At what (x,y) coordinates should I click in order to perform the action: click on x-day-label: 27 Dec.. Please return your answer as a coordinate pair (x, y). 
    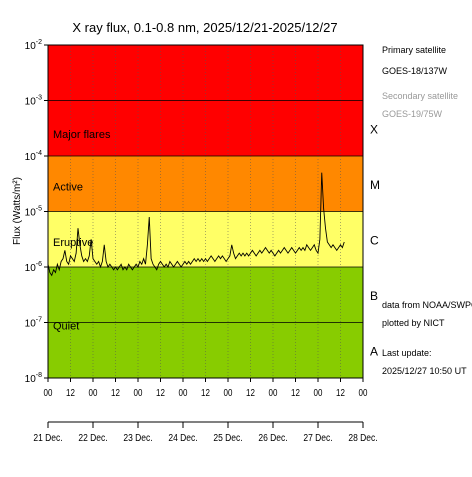
    Looking at the image, I should click on (317, 437).